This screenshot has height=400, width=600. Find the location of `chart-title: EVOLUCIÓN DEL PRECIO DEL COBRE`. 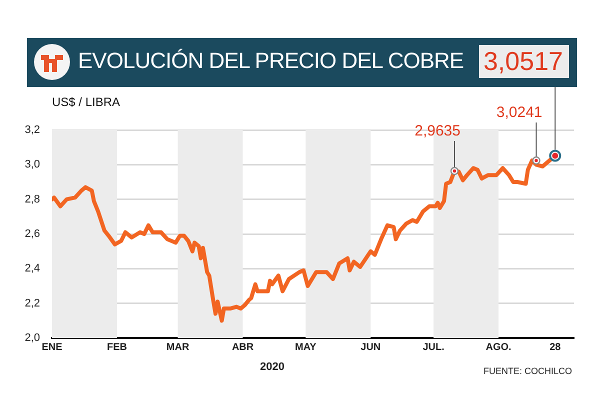

chart-title: EVOLUCIÓN DEL PRECIO DEL COBRE is located at coordinates (271, 61).